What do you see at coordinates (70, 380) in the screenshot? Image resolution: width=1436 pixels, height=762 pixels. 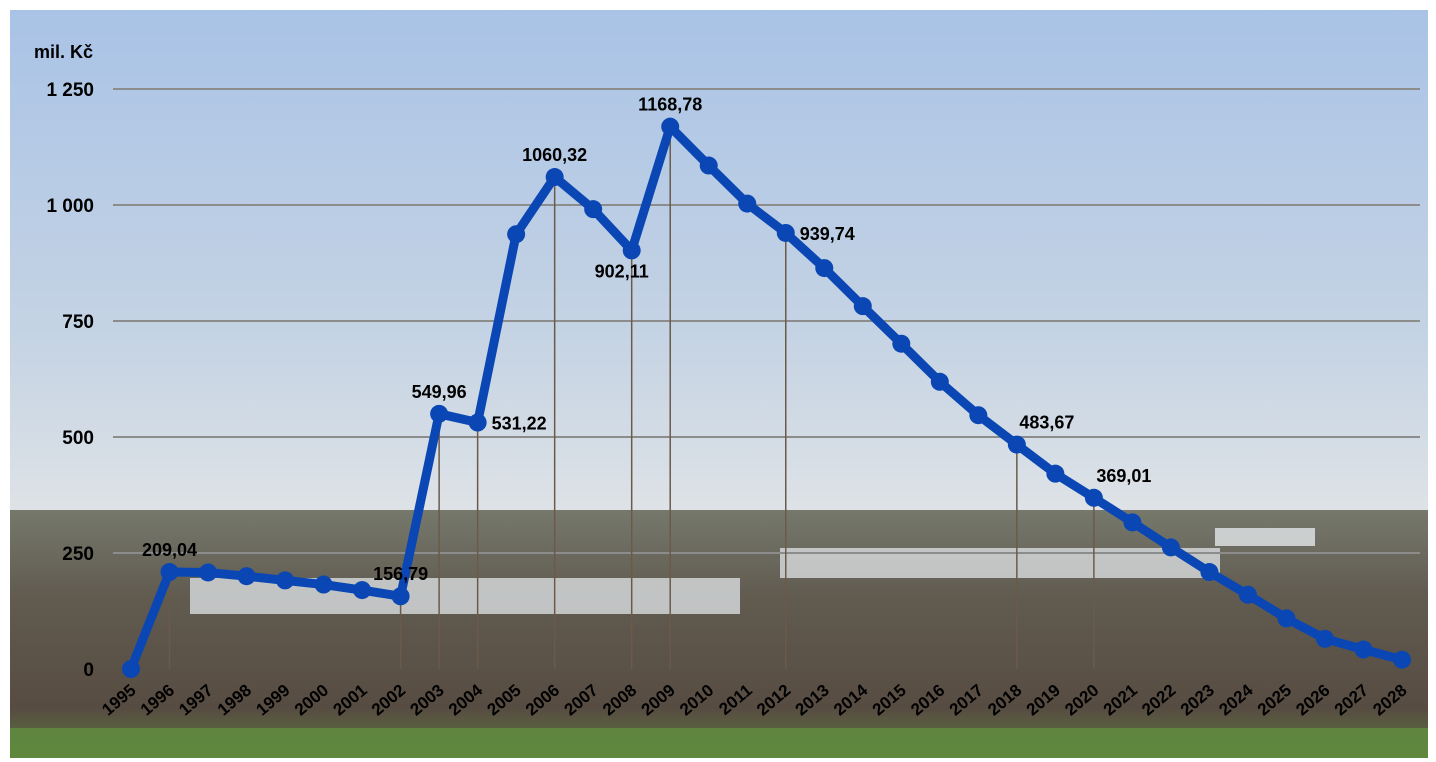 I see `y-axis-ticks: 0 250 500 750 1 000 1 250` at bounding box center [70, 380].